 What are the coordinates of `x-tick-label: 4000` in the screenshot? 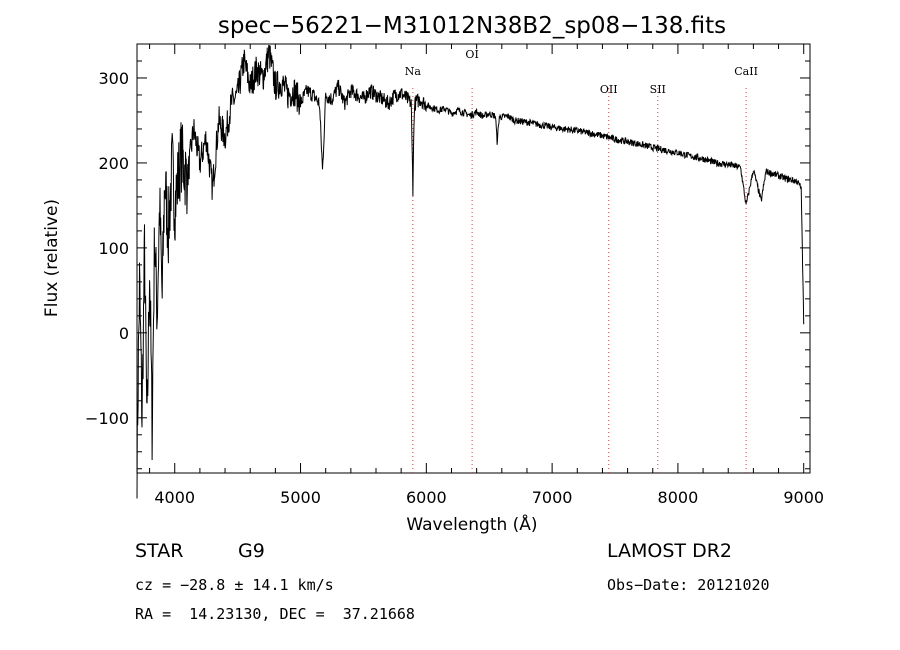 It's located at (174, 497).